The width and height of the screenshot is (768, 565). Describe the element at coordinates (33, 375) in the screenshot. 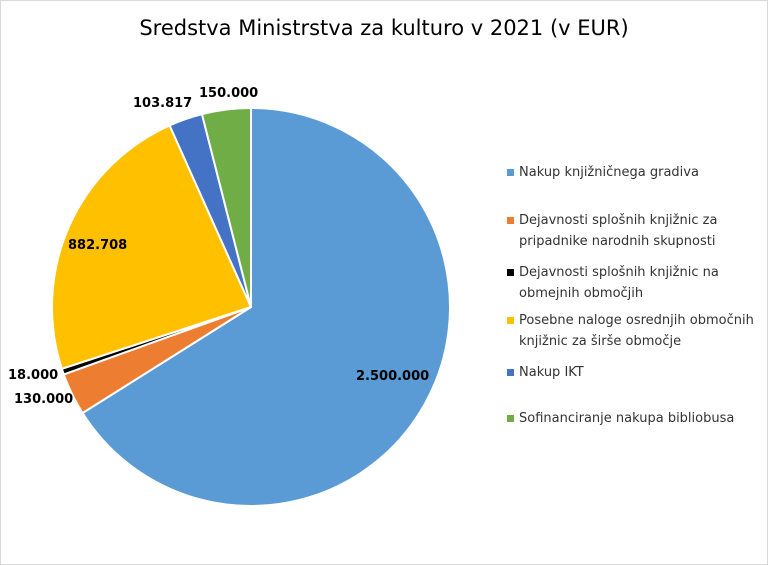

I see `data-label-2: 18.000` at that location.